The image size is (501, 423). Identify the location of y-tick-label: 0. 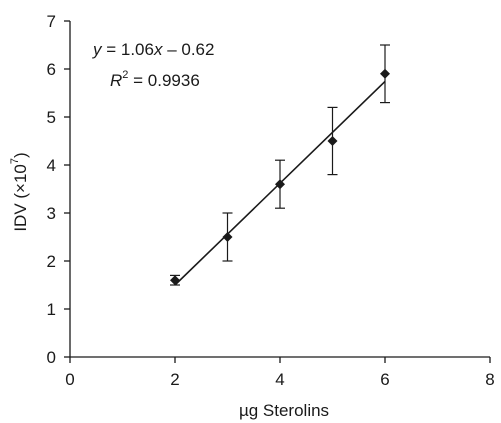
(51, 357).